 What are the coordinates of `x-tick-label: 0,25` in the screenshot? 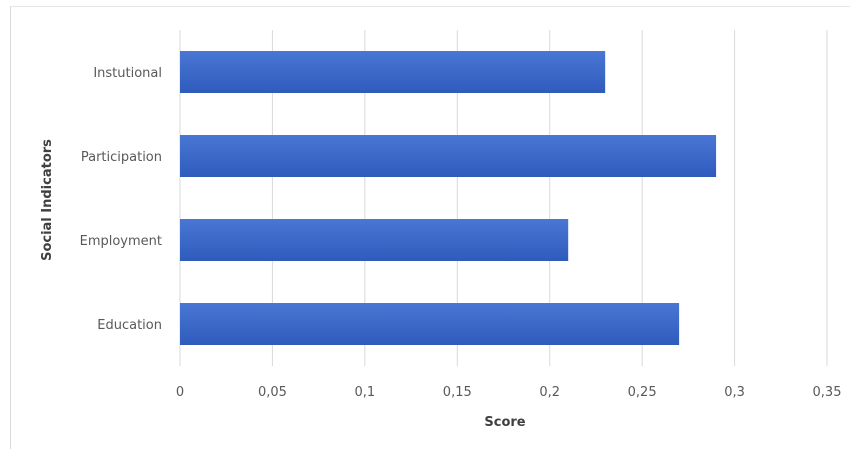 It's located at (642, 392).